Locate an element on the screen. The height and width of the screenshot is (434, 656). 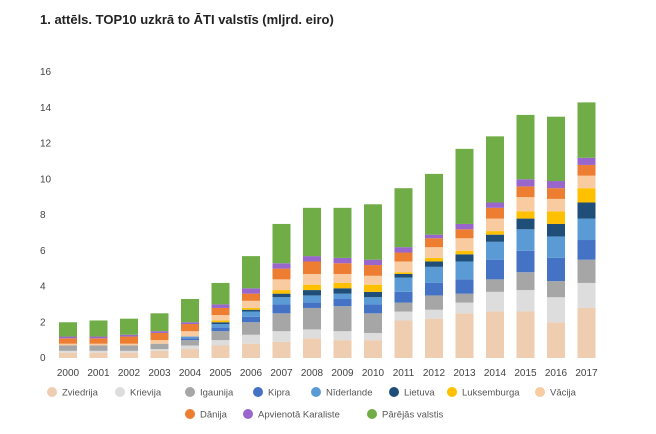
legend-label: Vācija is located at coordinates (563, 393).